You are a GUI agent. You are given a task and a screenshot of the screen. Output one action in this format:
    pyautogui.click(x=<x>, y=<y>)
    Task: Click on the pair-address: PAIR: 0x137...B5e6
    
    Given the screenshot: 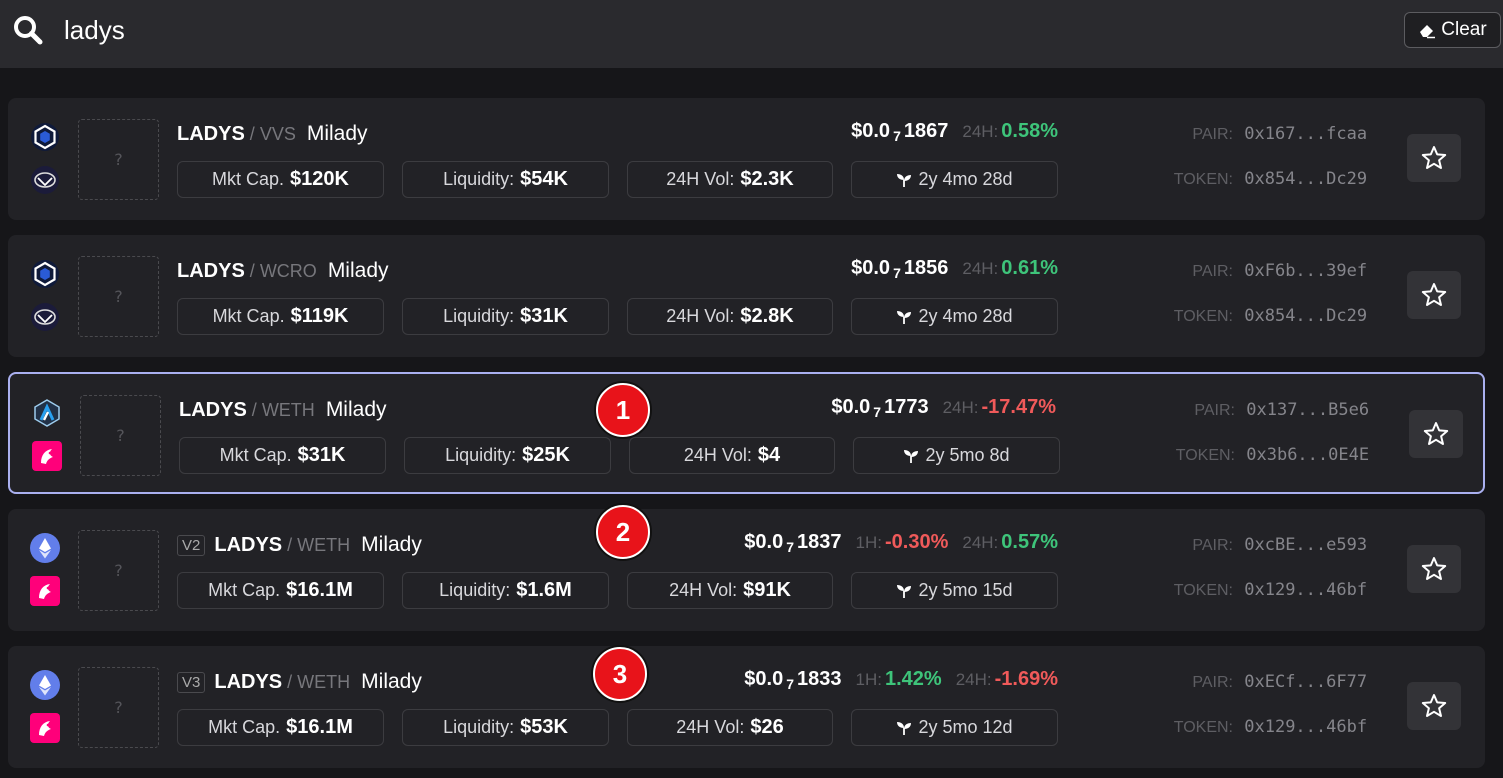 What is the action you would take?
    pyautogui.click(x=1282, y=410)
    